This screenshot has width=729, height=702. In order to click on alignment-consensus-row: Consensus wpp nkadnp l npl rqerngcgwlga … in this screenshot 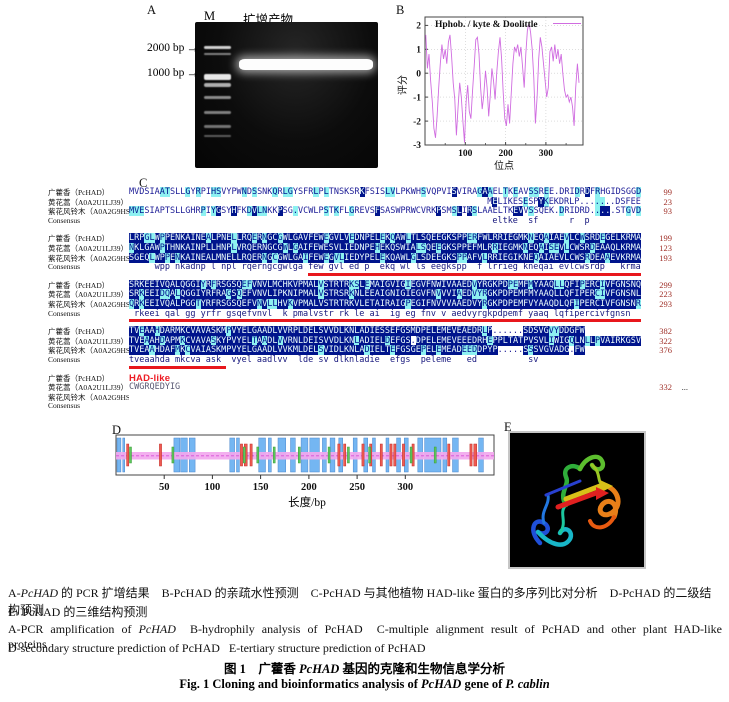, I will do `click(369, 267)`.